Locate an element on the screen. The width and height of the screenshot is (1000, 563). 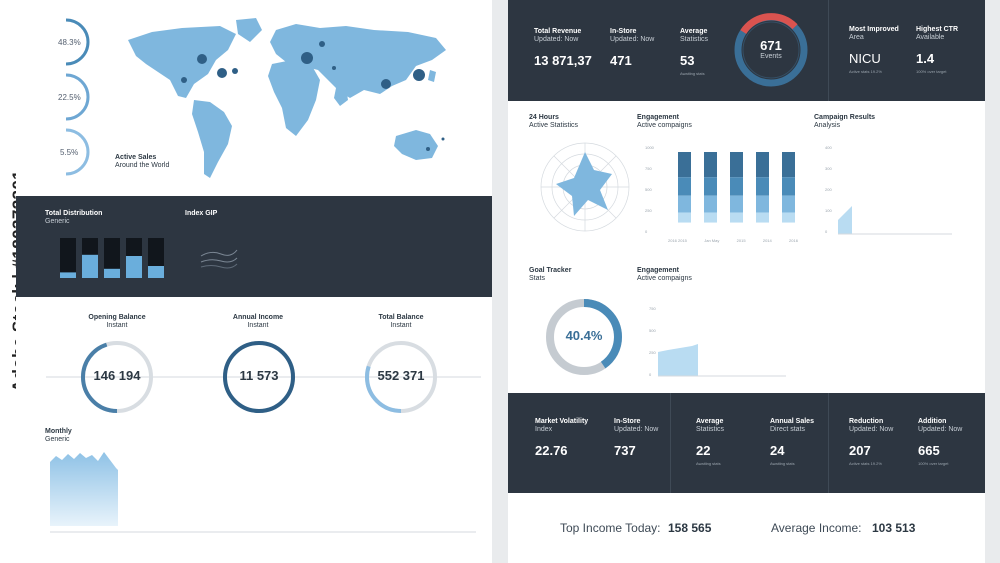
bottom-stat-value: 665 is located at coordinates (929, 450).